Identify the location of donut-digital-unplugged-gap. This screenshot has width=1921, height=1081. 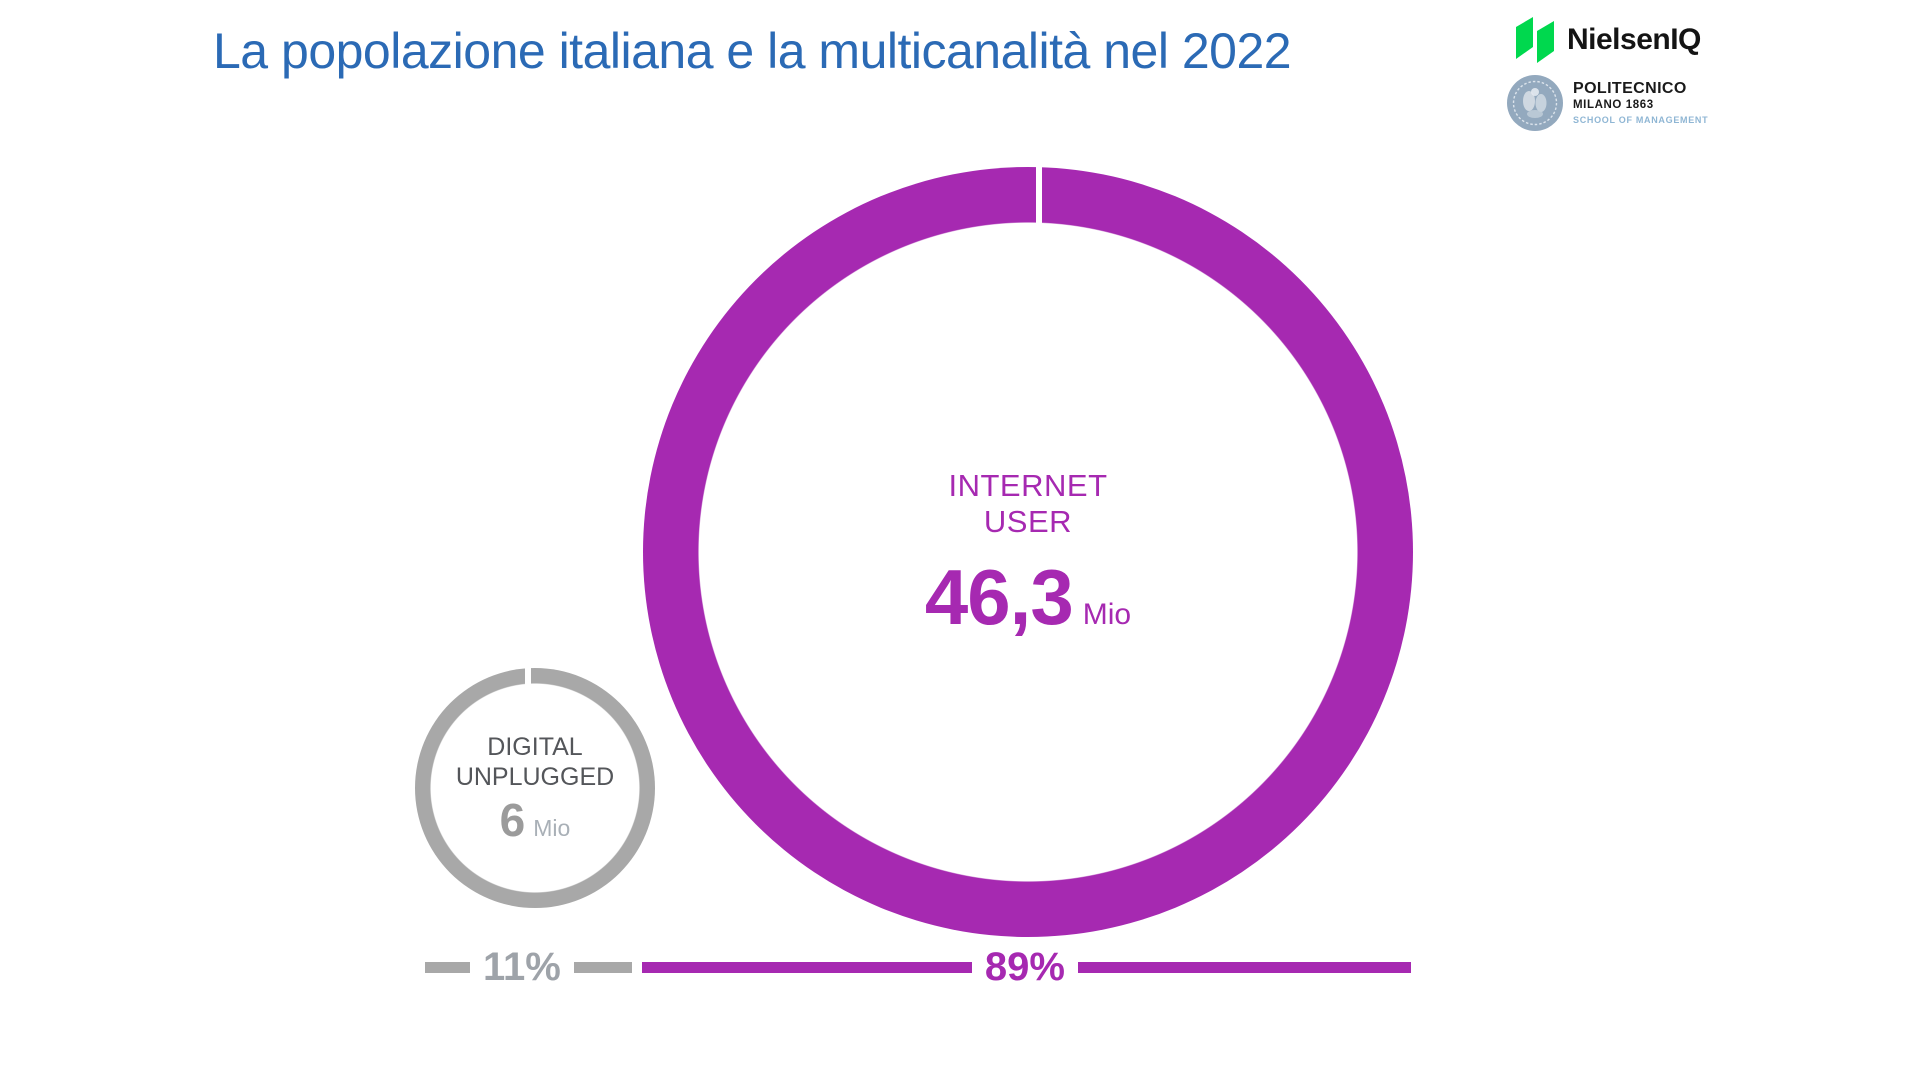
(528, 677).